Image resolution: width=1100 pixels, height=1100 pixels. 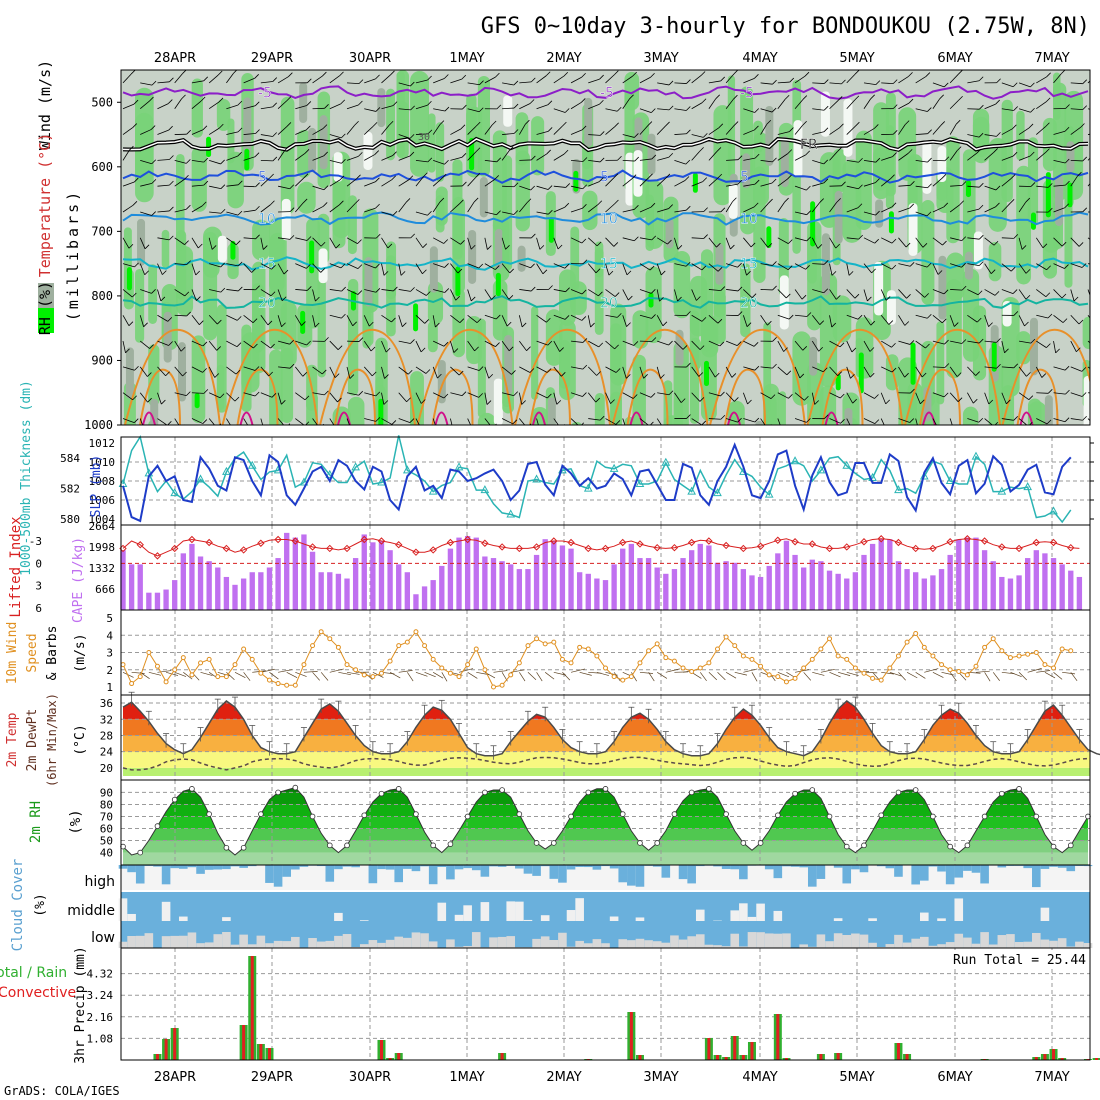 I want to click on isotherm-line, so click(x=605, y=92).